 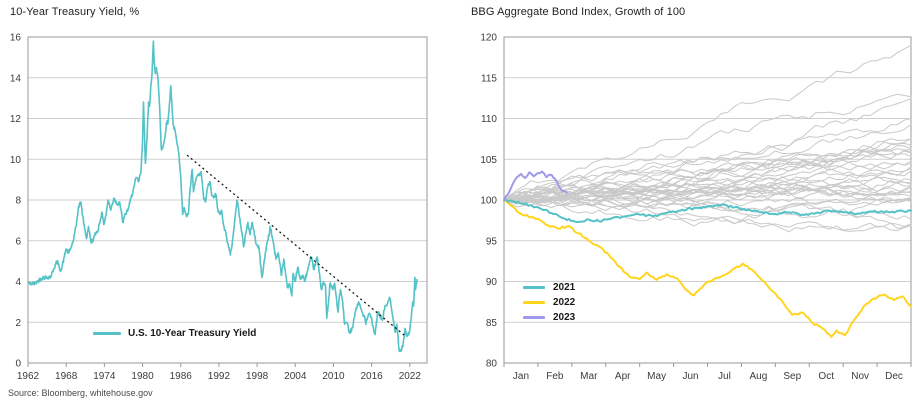 I want to click on y-tick-label: 100, so click(x=488, y=201).